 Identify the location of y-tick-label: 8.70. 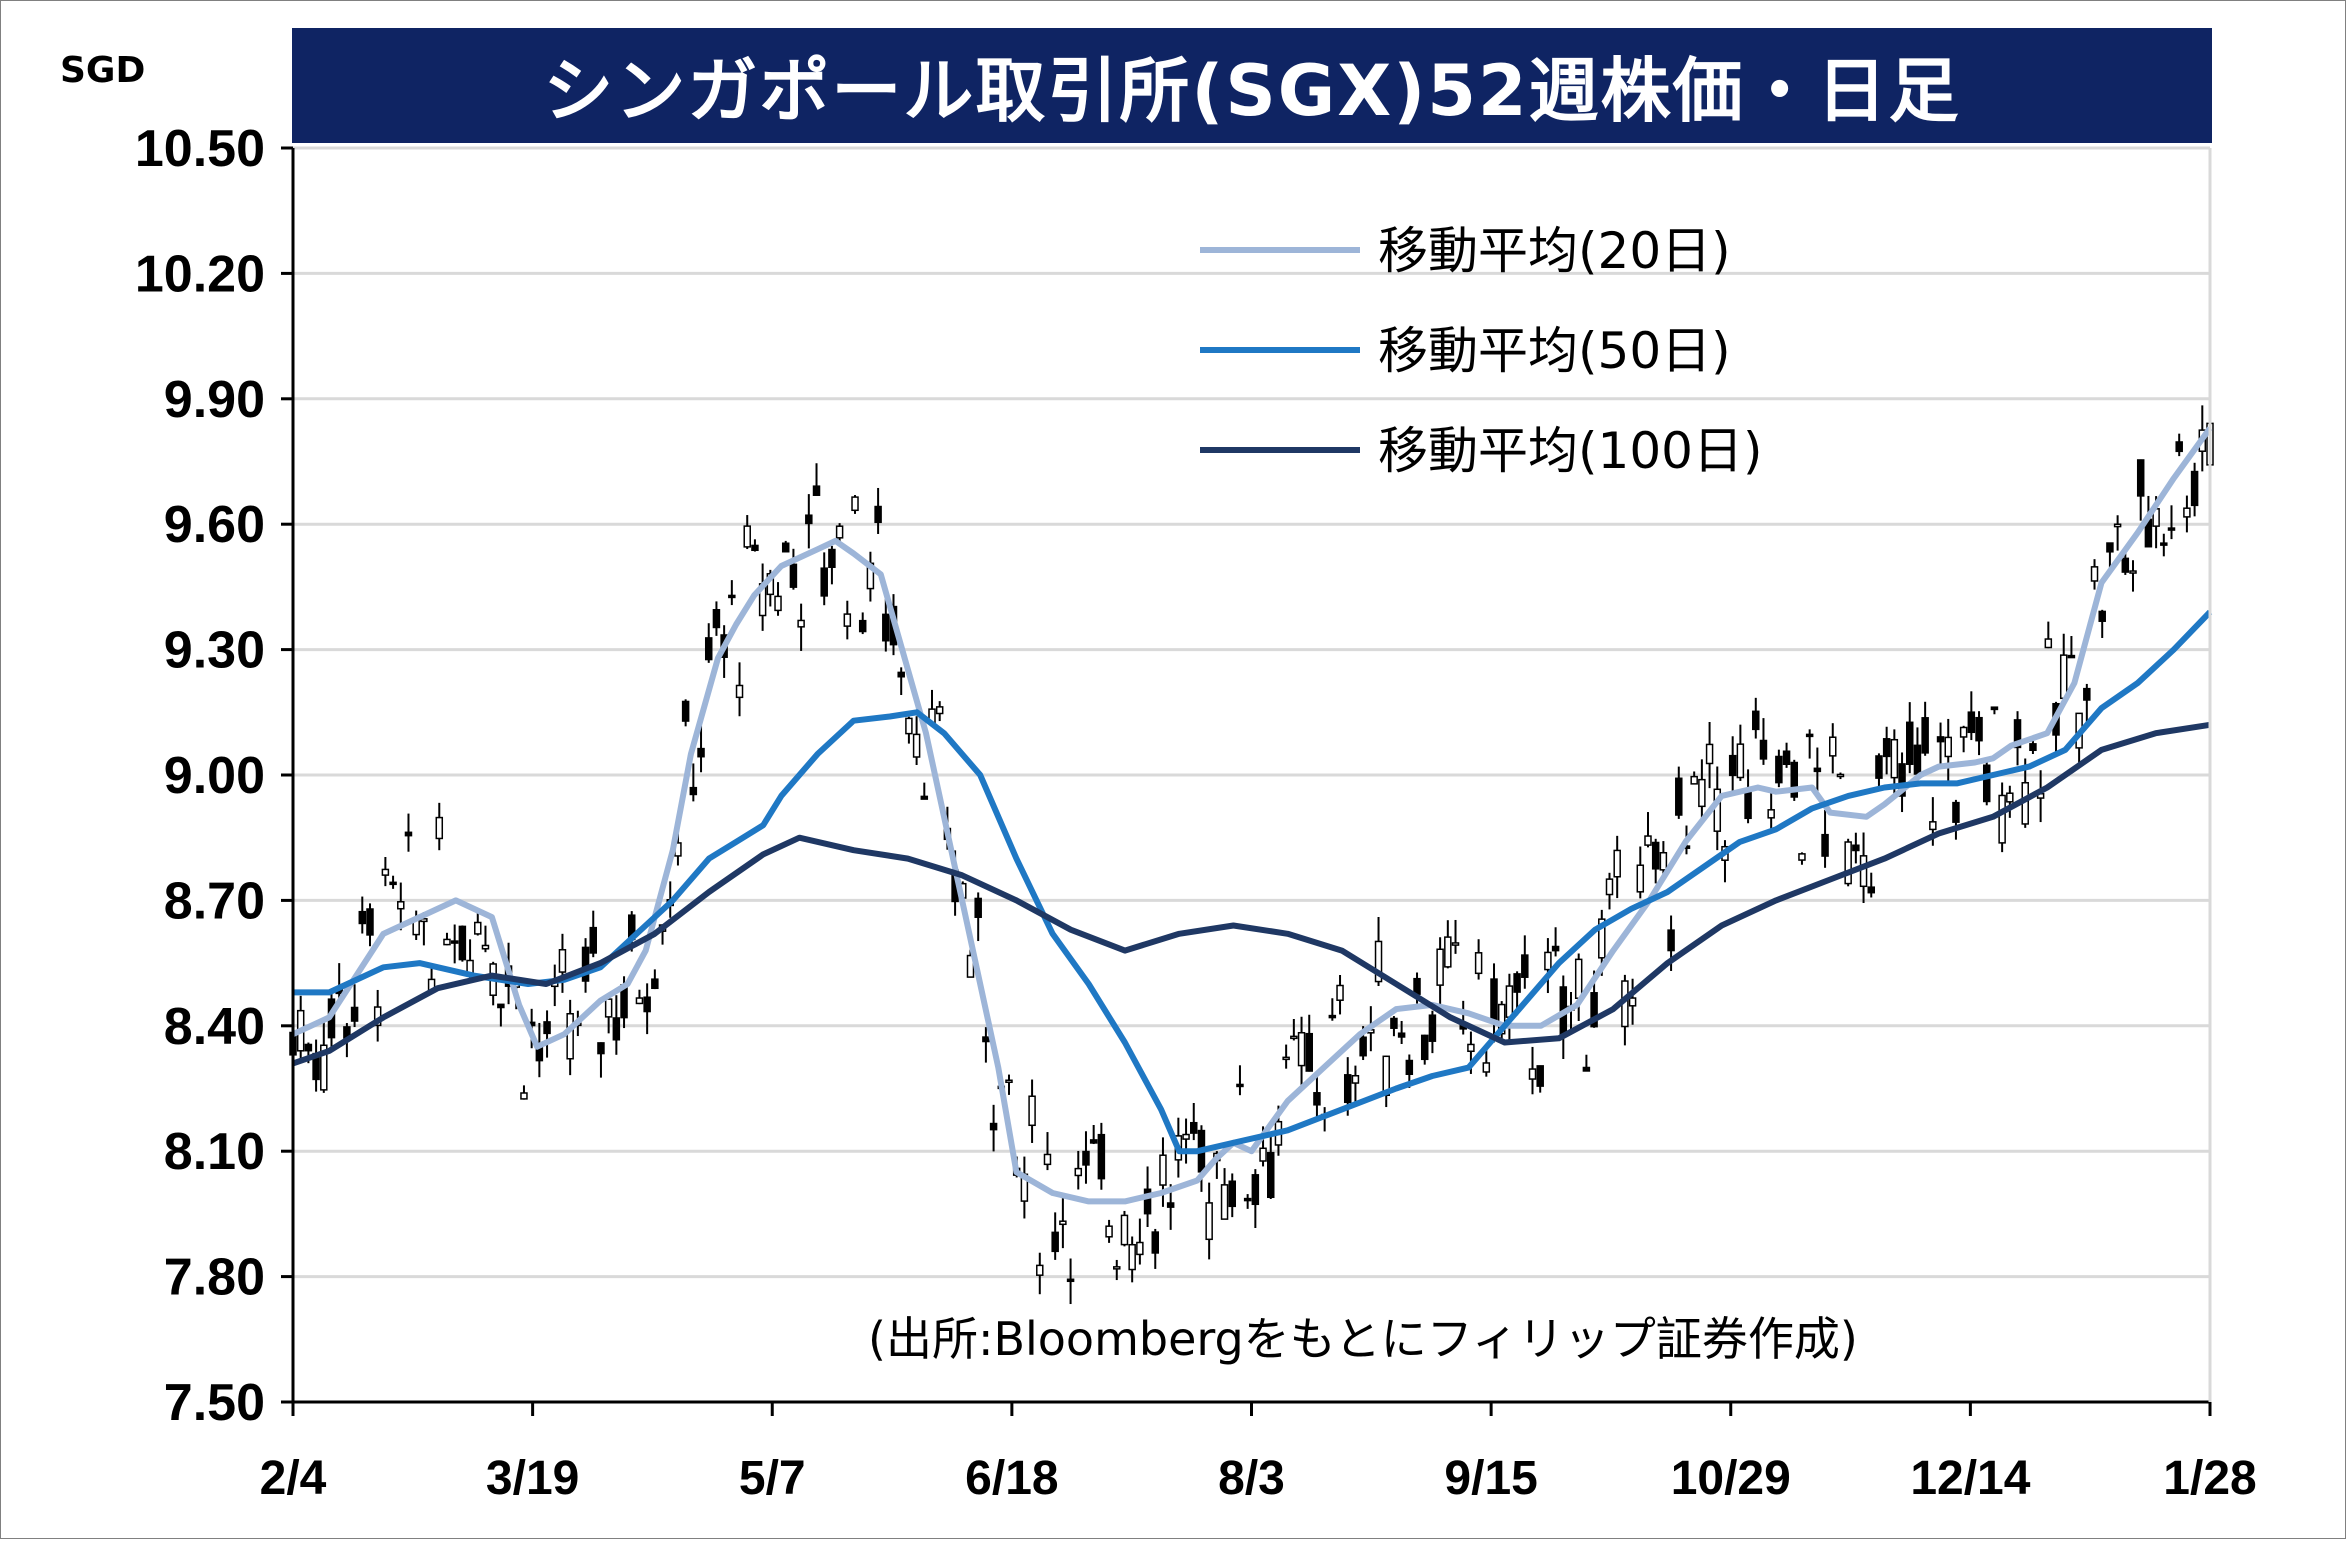
(214, 901).